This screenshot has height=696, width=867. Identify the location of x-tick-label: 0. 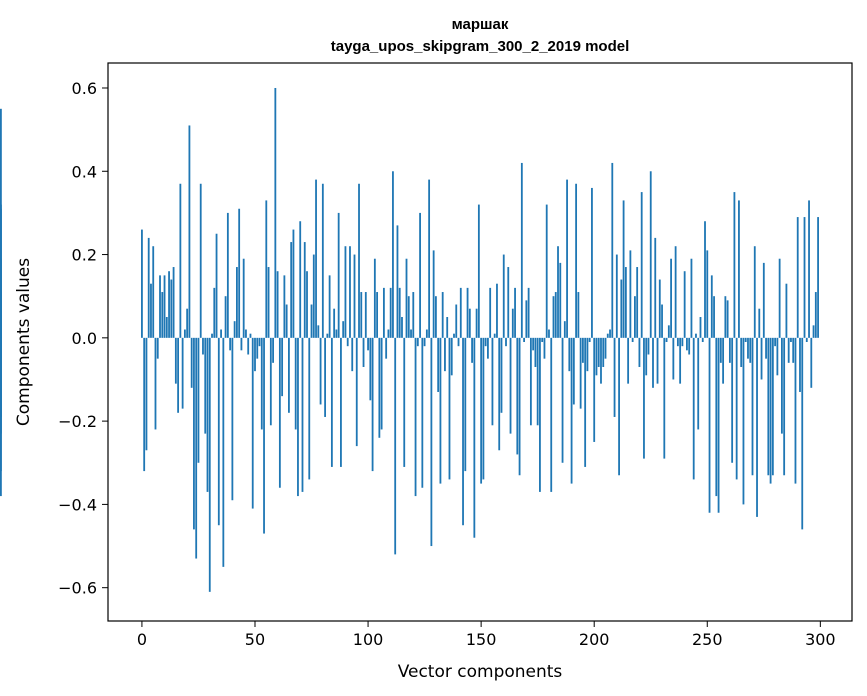
(142, 639).